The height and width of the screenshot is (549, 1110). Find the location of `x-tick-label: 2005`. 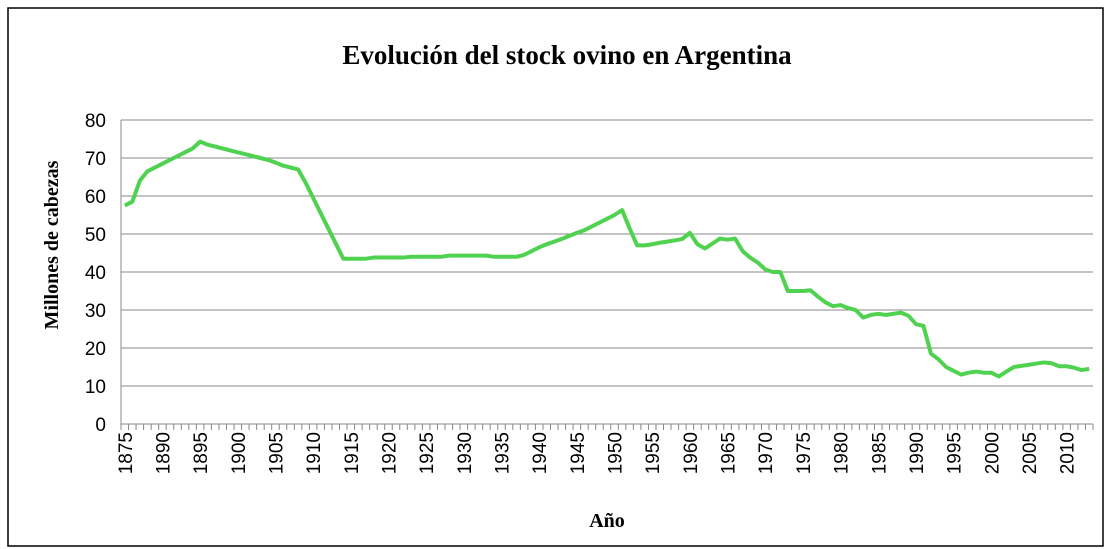

x-tick-label: 2005 is located at coordinates (1030, 453).